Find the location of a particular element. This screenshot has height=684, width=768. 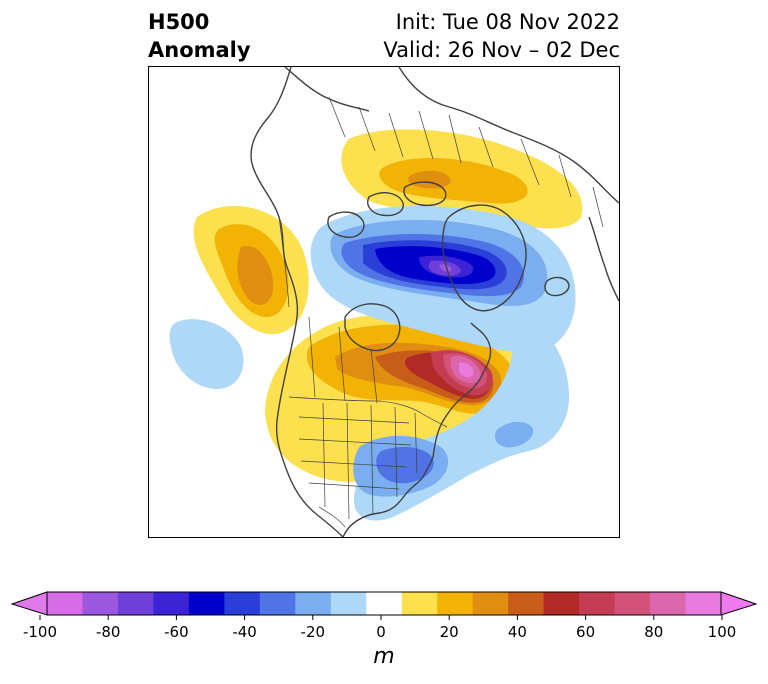

colorbar-tick-label: 80 is located at coordinates (653, 630).